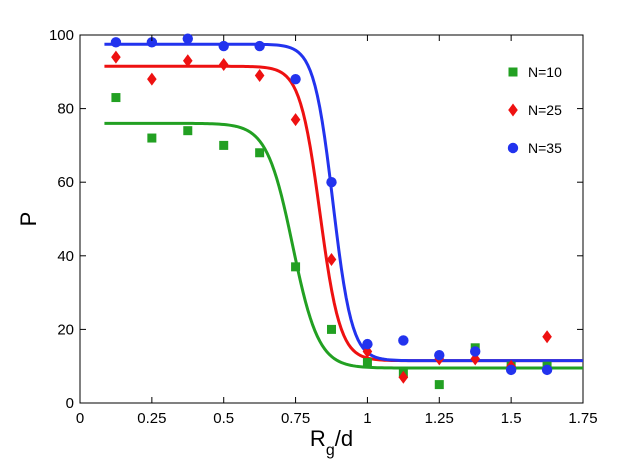 Image resolution: width=644 pixels, height=472 pixels. Describe the element at coordinates (151, 418) in the screenshot. I see `x-tick-label: 0.25` at that location.